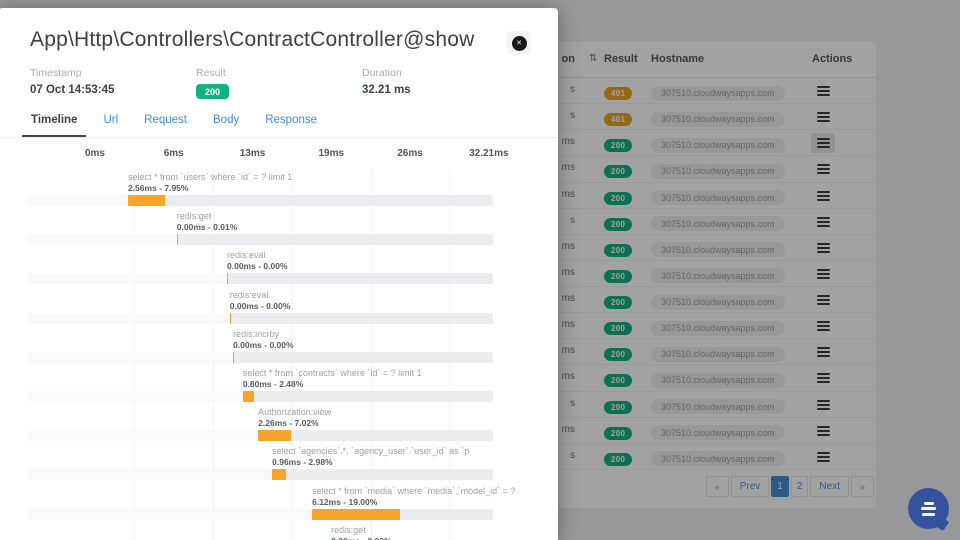  What do you see at coordinates (268, 157) in the screenshot?
I see `timeline-axis: 0ms 6ms 13ms 19ms 26ms 32.21ms` at bounding box center [268, 157].